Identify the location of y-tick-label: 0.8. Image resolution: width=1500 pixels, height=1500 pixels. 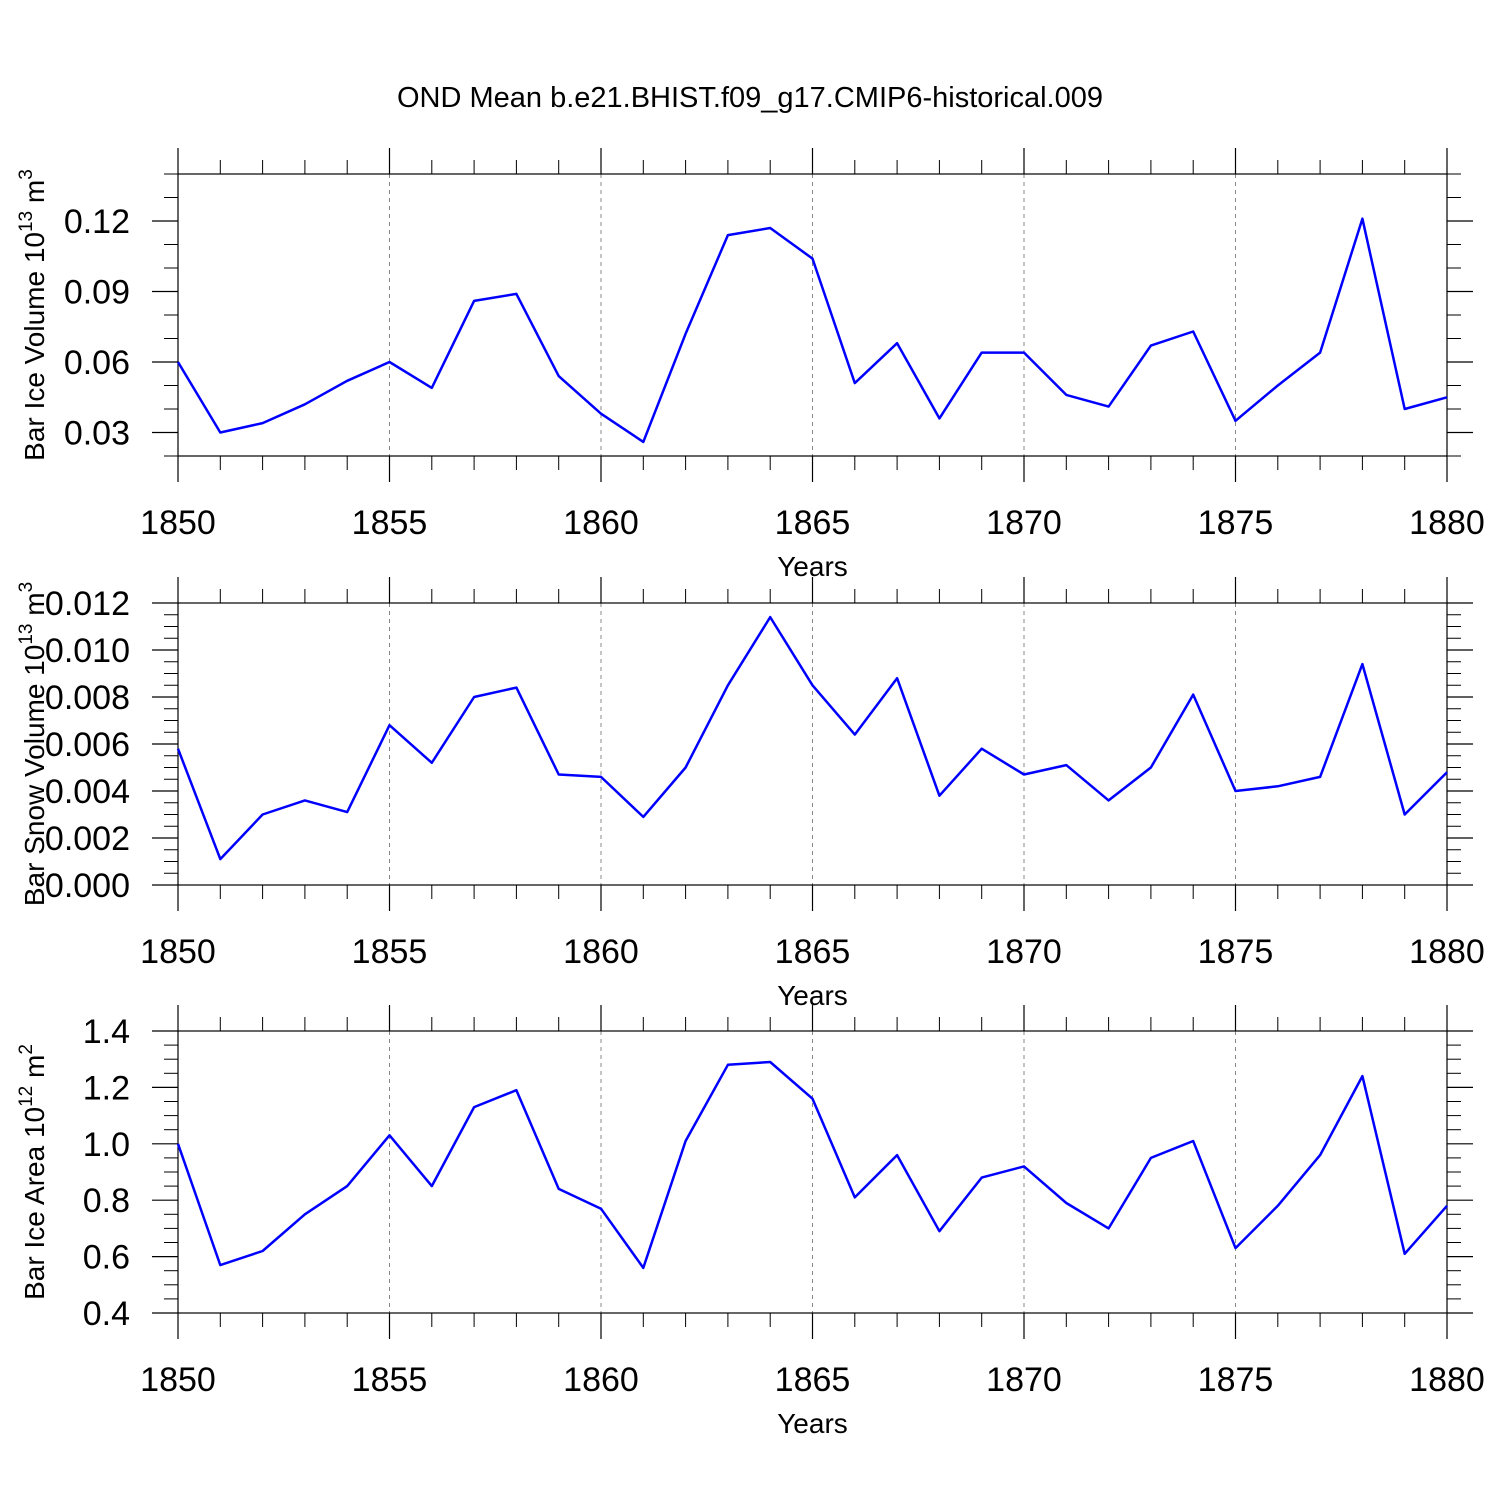
(106, 1201).